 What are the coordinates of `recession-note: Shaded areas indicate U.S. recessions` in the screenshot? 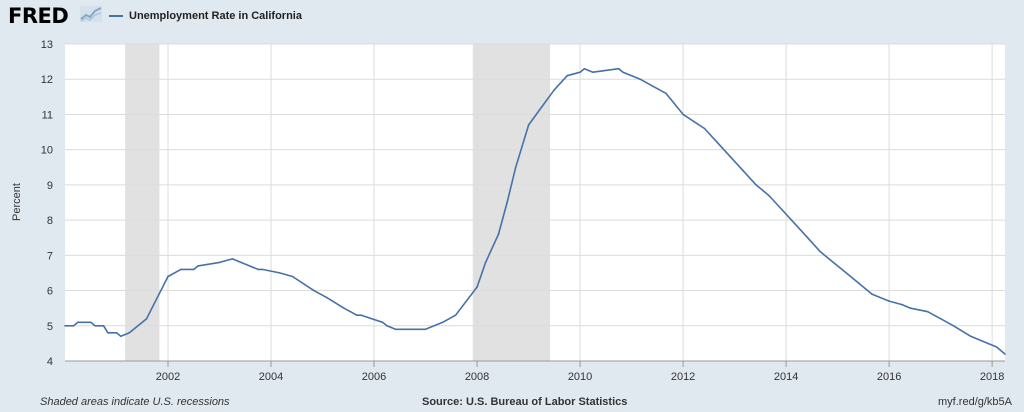 It's located at (135, 402).